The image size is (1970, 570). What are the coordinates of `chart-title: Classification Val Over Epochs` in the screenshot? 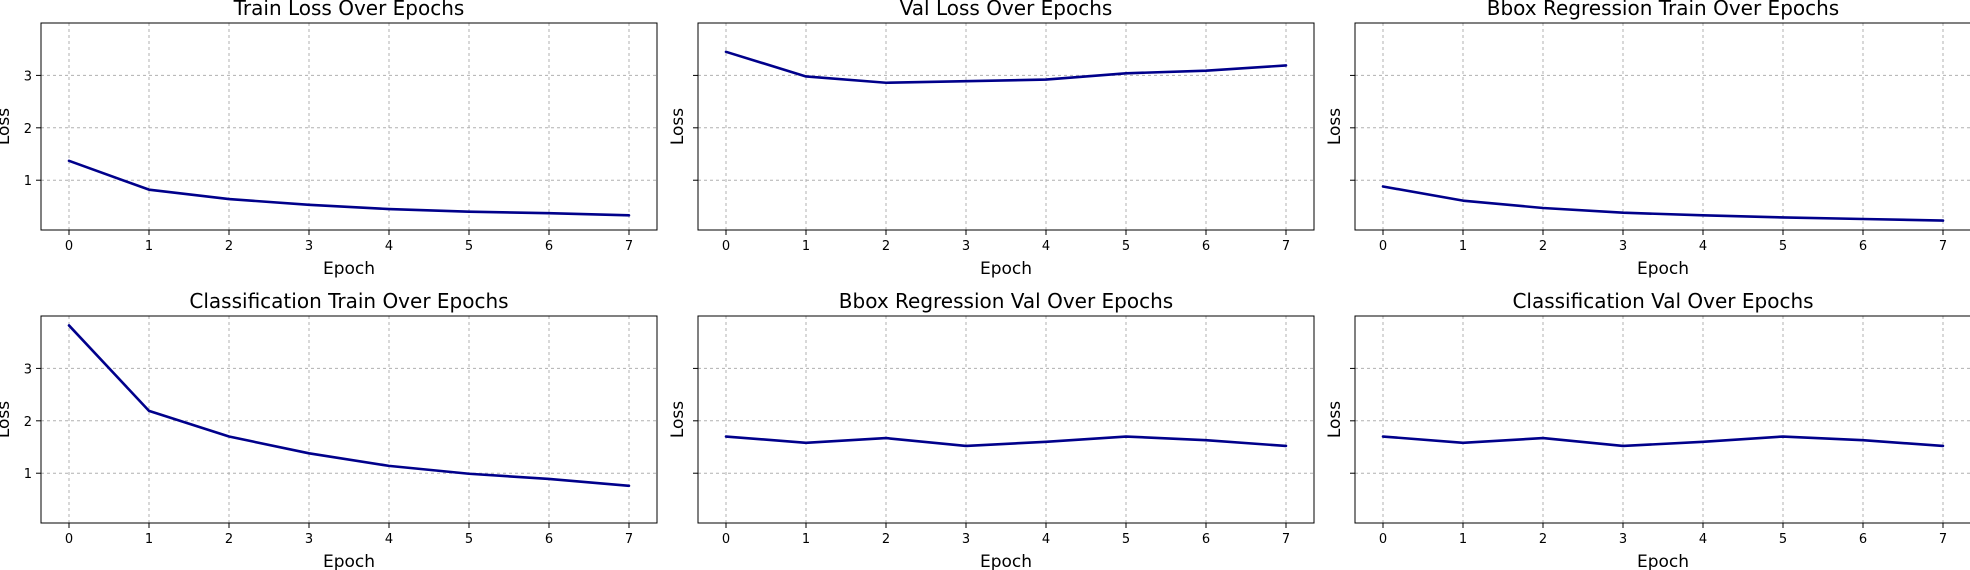 It's located at (1662, 301).